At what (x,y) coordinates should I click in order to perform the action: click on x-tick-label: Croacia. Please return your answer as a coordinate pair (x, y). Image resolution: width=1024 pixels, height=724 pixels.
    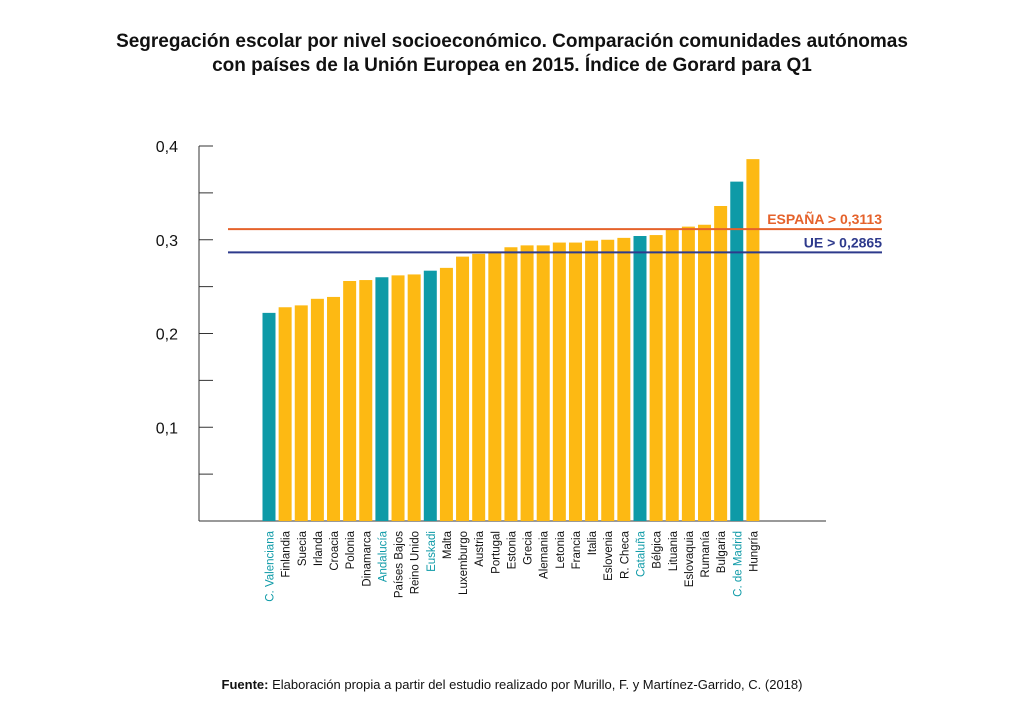
    Looking at the image, I should click on (335, 550).